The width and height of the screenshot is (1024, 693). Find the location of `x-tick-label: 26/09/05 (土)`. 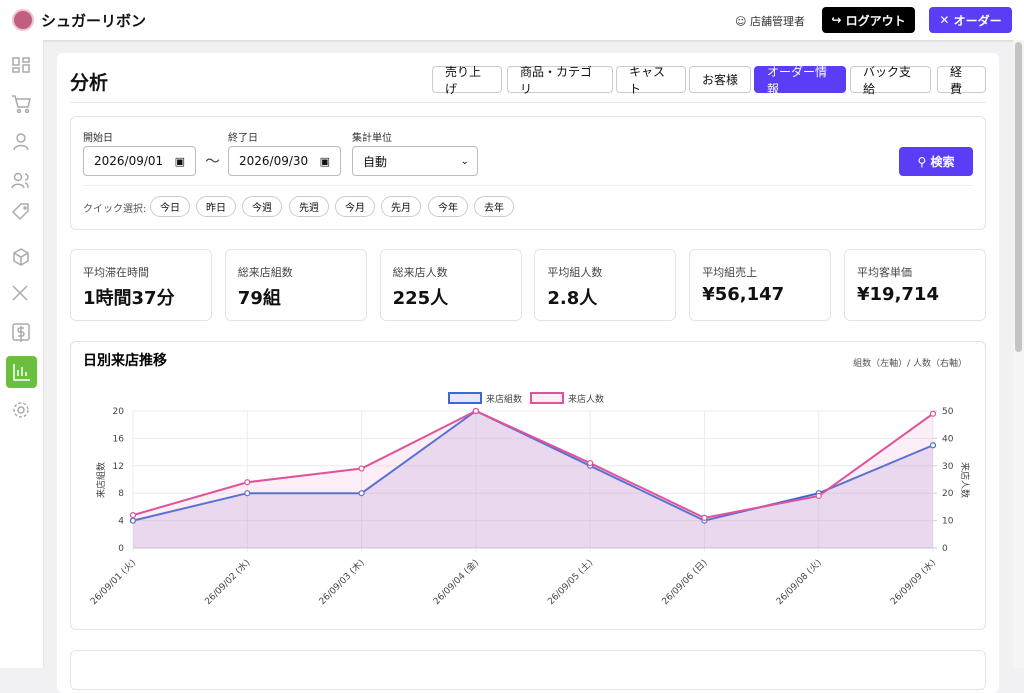

x-tick-label: 26/09/05 (土) is located at coordinates (570, 582).